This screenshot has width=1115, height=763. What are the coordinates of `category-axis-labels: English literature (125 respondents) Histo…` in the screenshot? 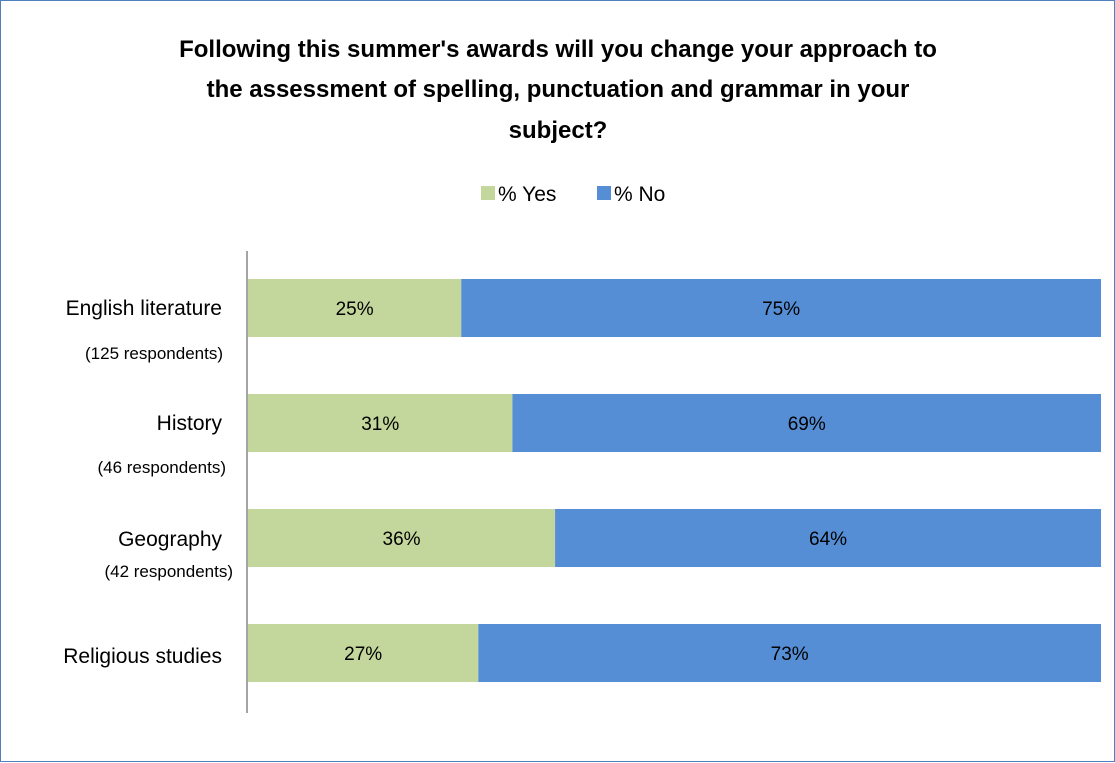 It's located at (148, 482).